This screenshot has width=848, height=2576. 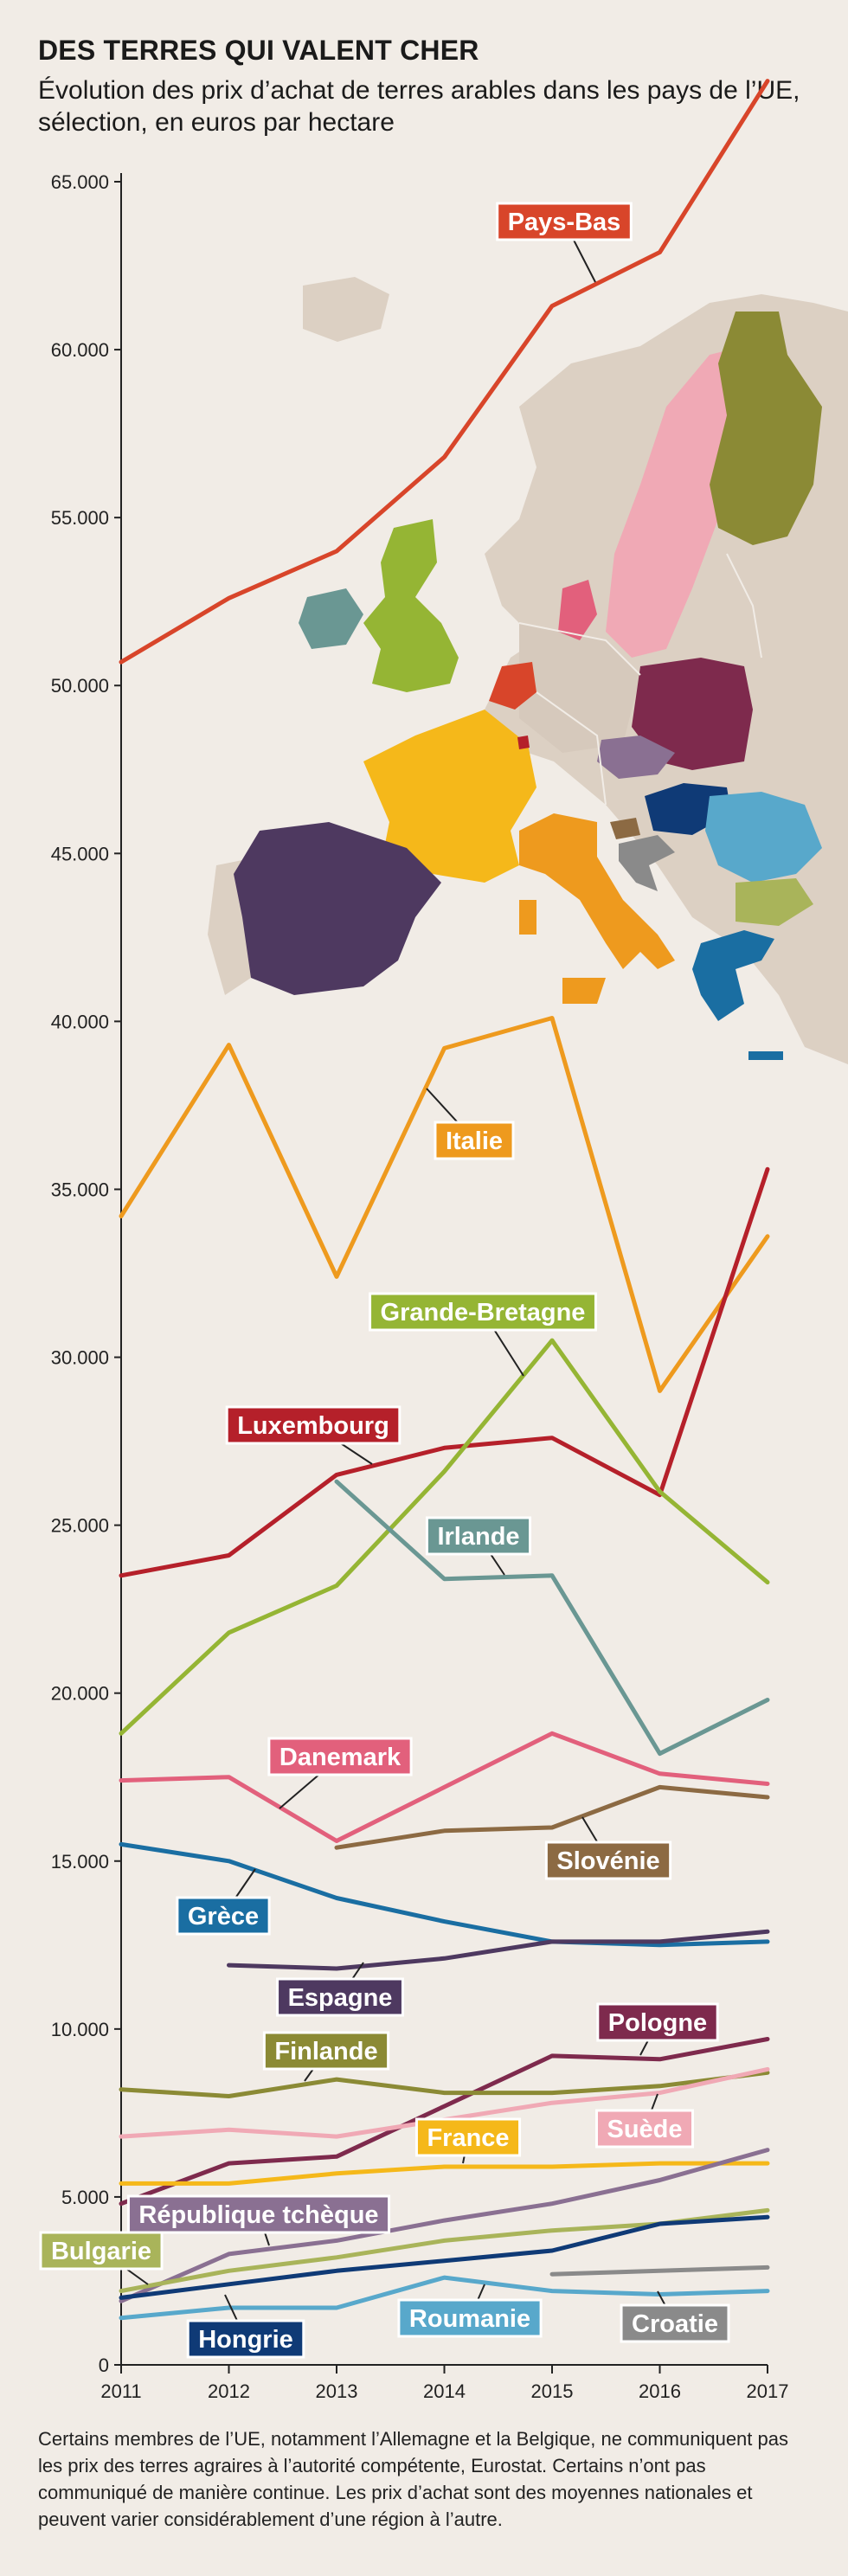 I want to click on series-label: Pologne, so click(x=658, y=2023).